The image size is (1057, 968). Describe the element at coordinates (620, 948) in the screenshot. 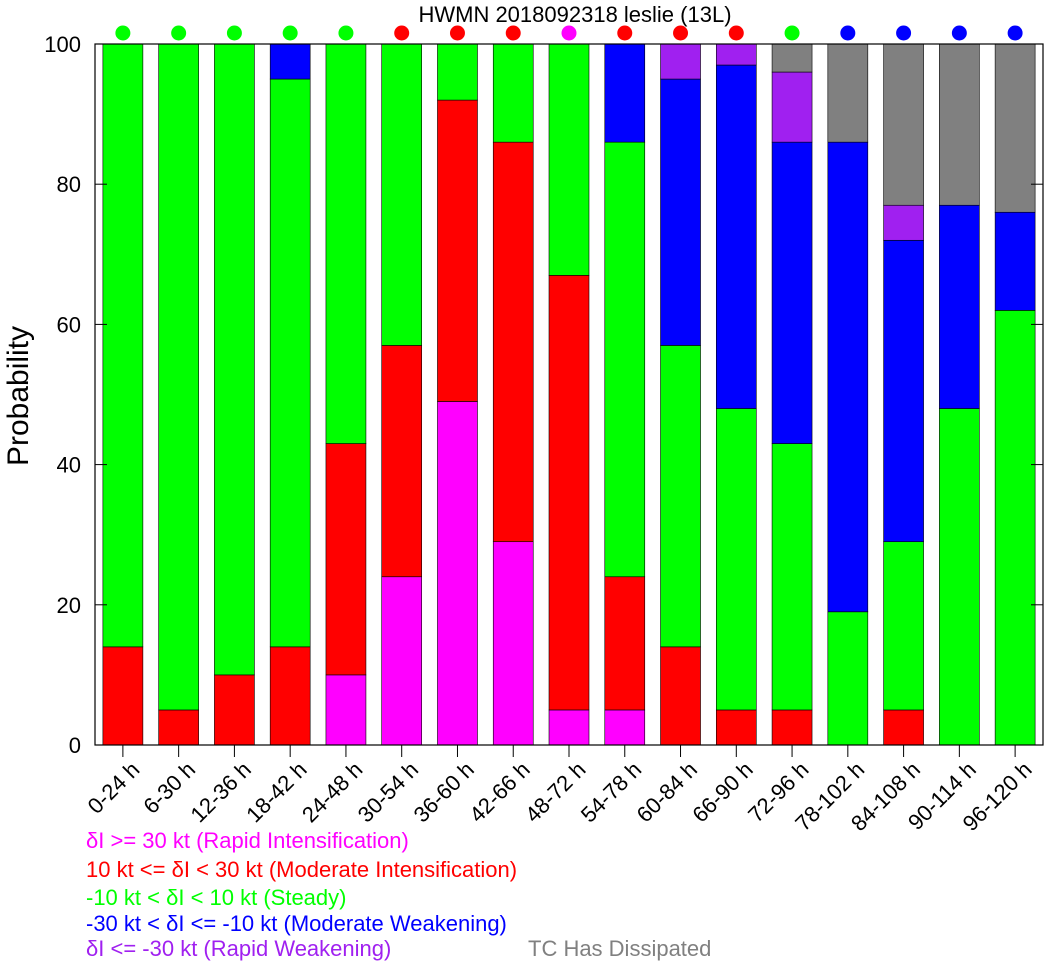

I see `legend-item-dissipated: TC Has Dissipated` at that location.